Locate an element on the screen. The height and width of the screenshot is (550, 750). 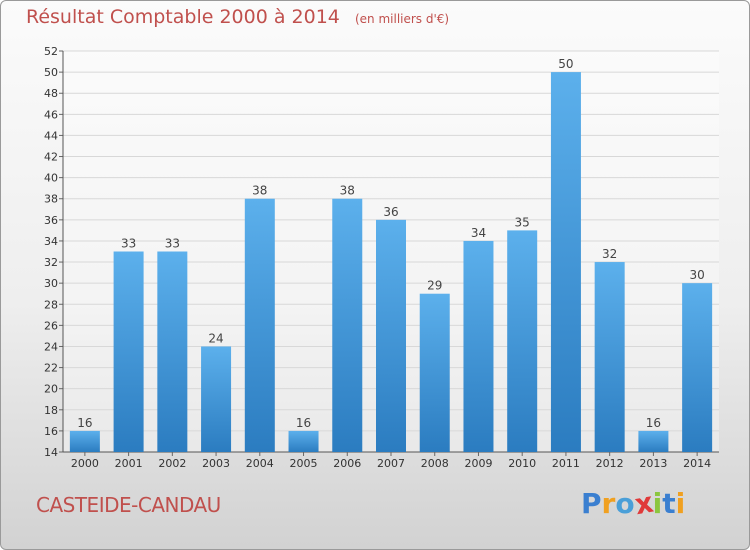
x-tick-label: 2007 is located at coordinates (391, 463).